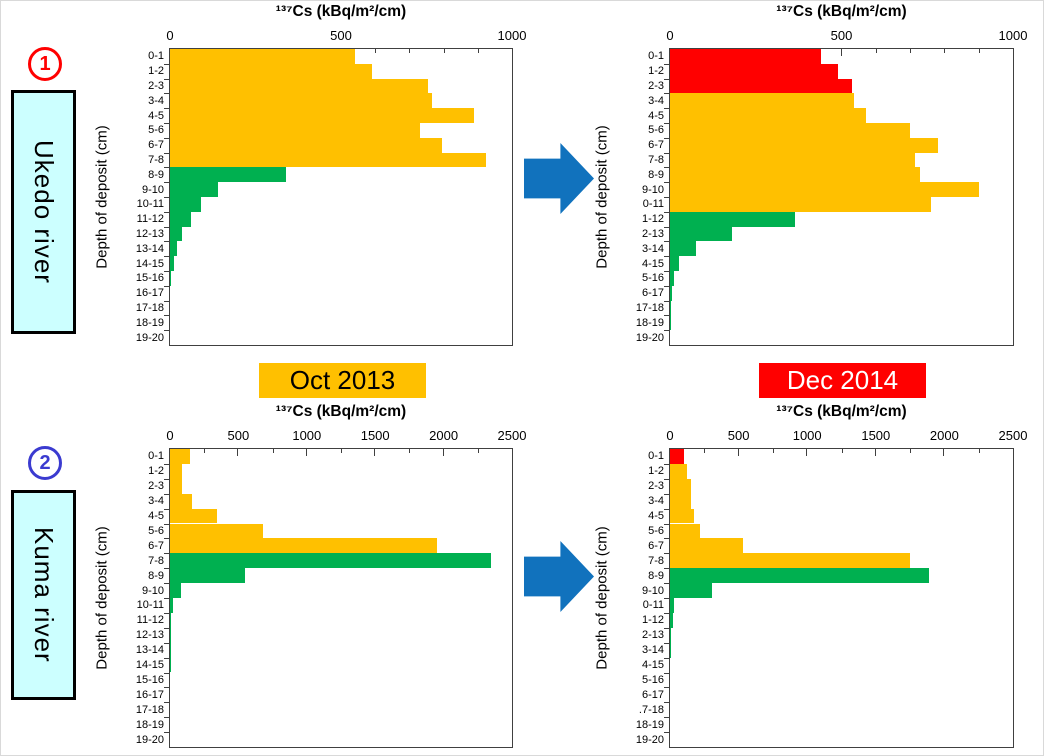 The height and width of the screenshot is (756, 1044). What do you see at coordinates (944, 435) in the screenshot?
I see `x-tick-label: 2000` at bounding box center [944, 435].